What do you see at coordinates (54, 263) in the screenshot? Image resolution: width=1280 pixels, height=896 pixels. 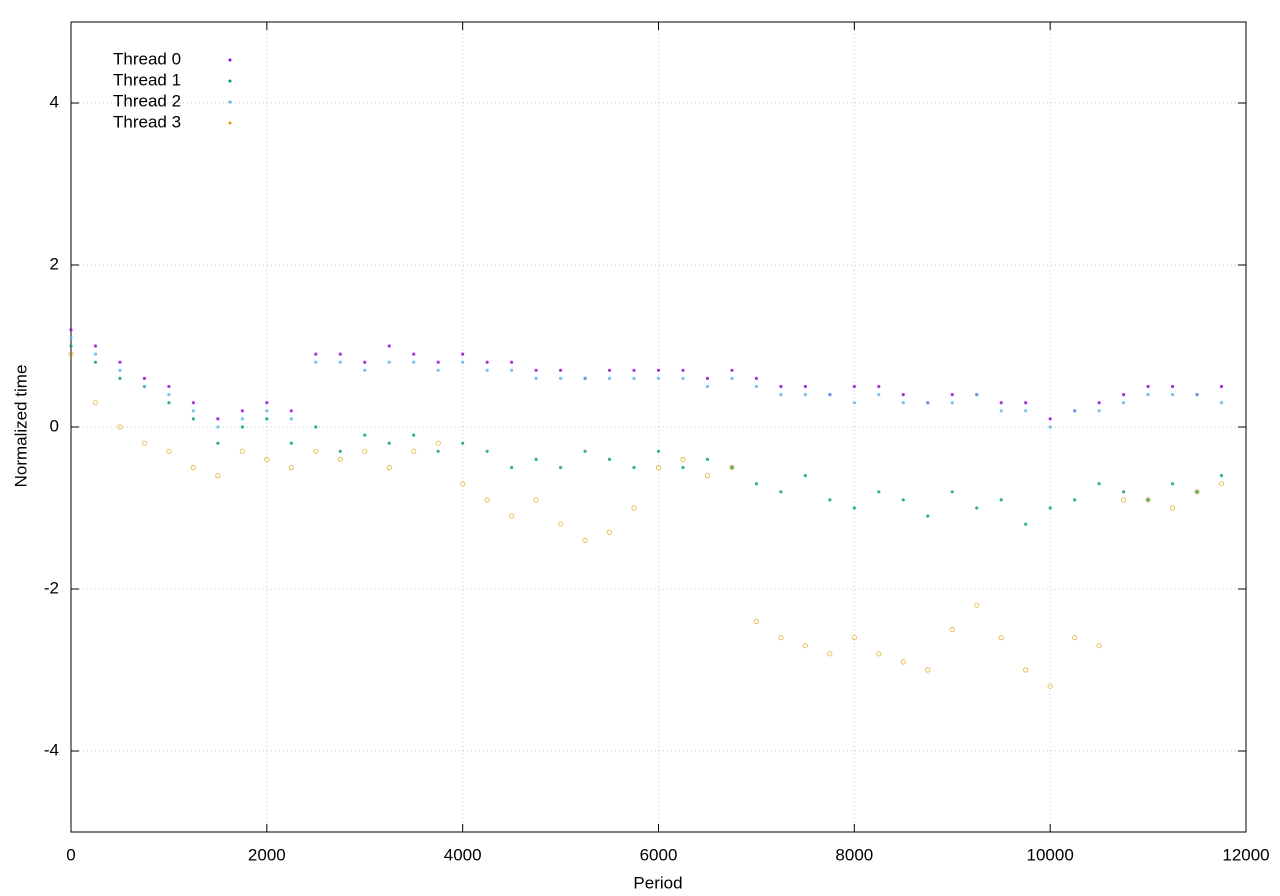 I see `y-tick-label: 2` at bounding box center [54, 263].